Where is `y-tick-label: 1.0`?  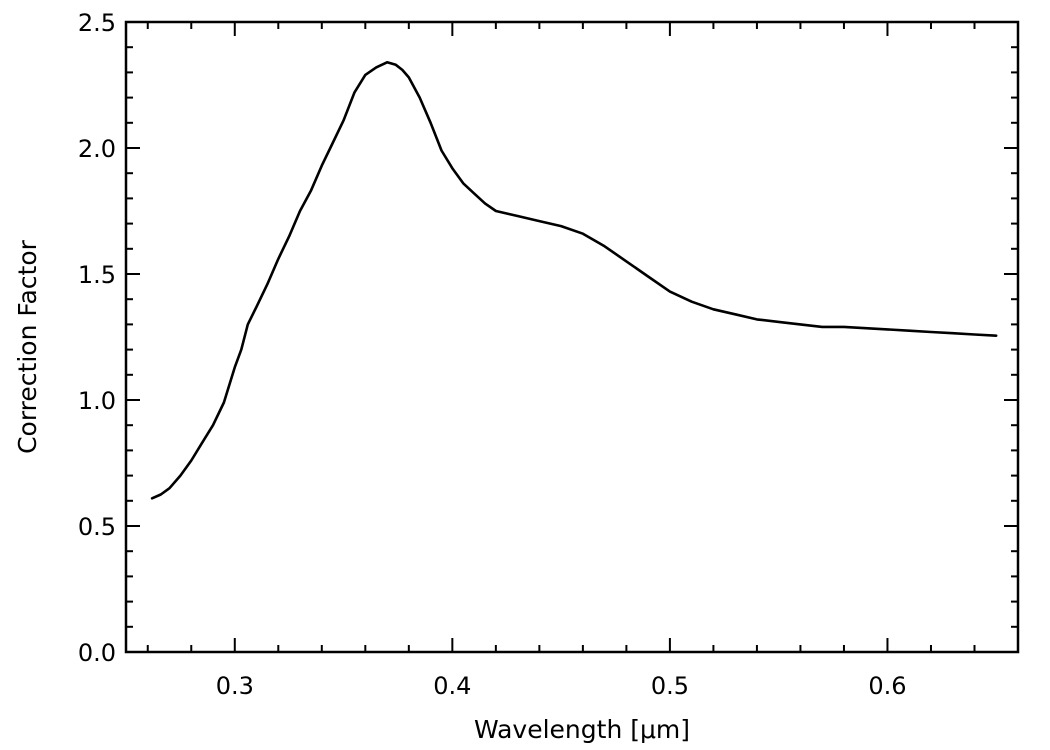
y-tick-label: 1.0 is located at coordinates (97, 401).